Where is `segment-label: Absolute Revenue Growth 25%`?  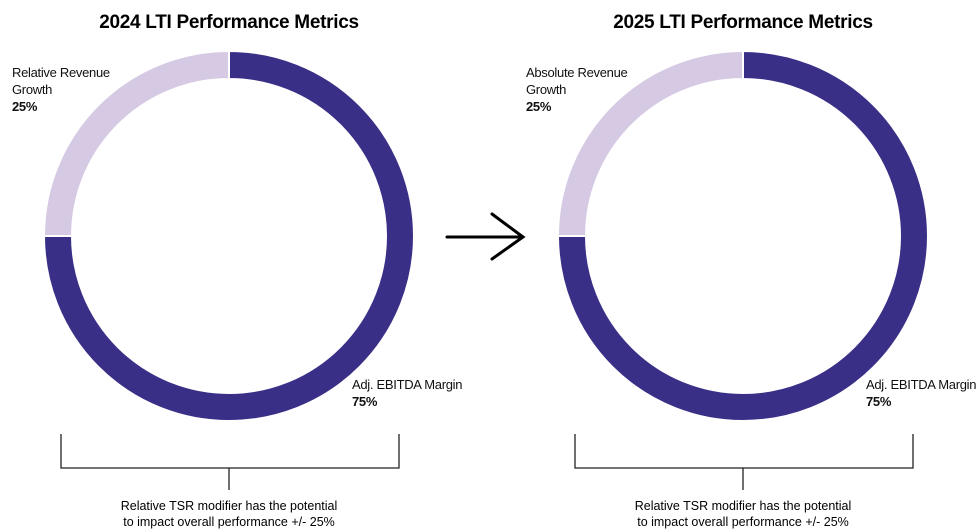 segment-label: Absolute Revenue Growth 25% is located at coordinates (582, 89).